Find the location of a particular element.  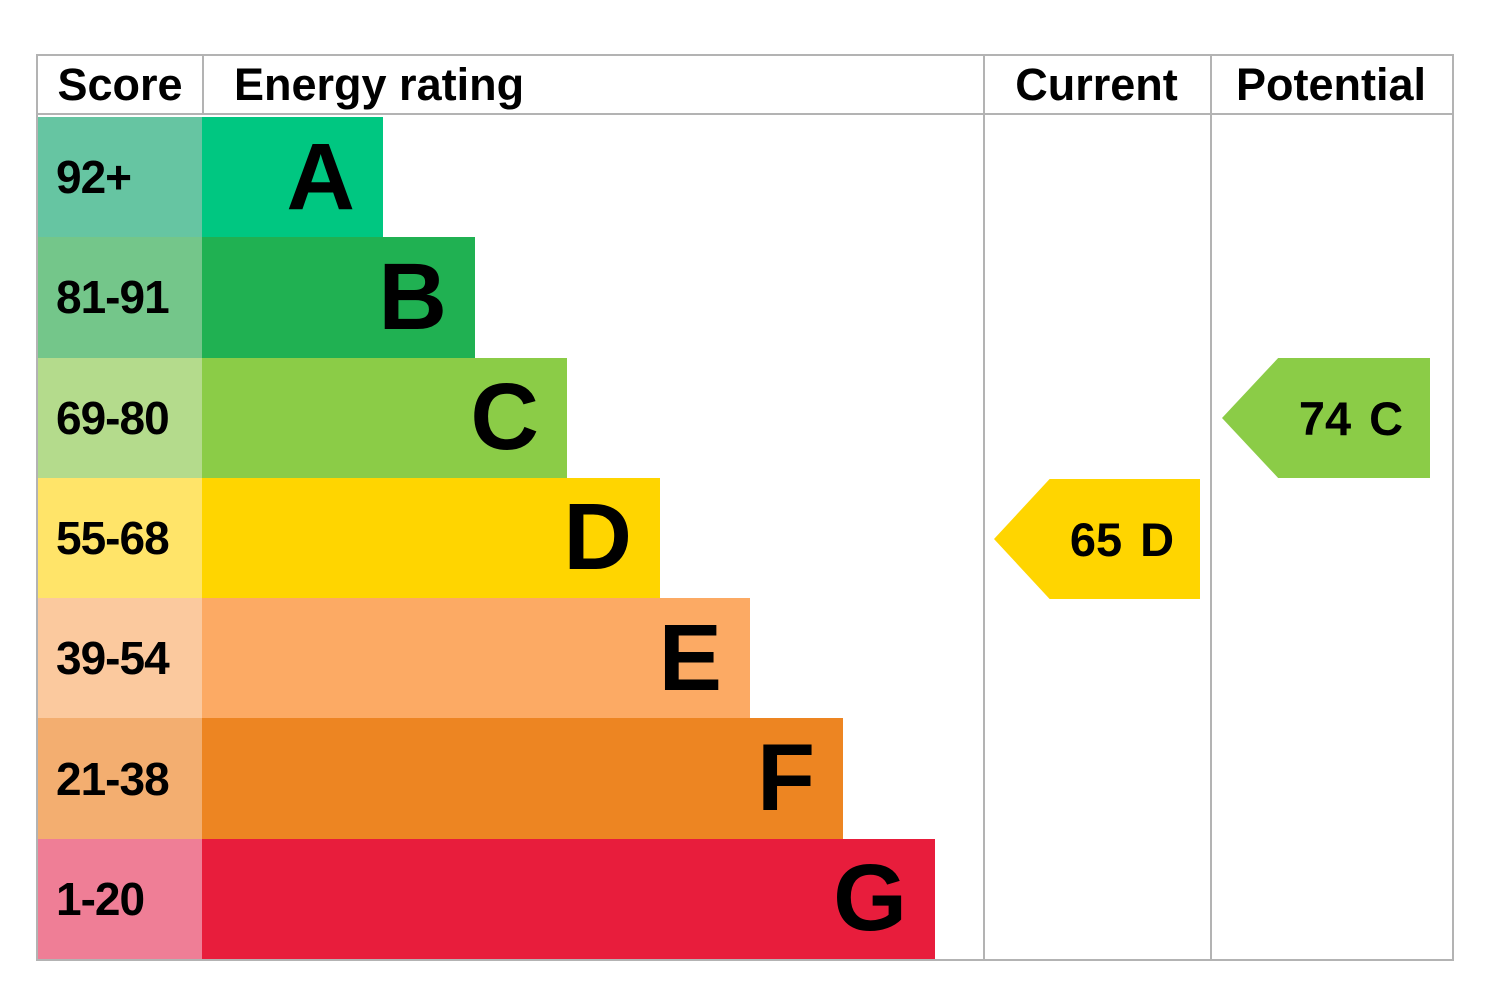

band-letter-d: D is located at coordinates (597, 537).